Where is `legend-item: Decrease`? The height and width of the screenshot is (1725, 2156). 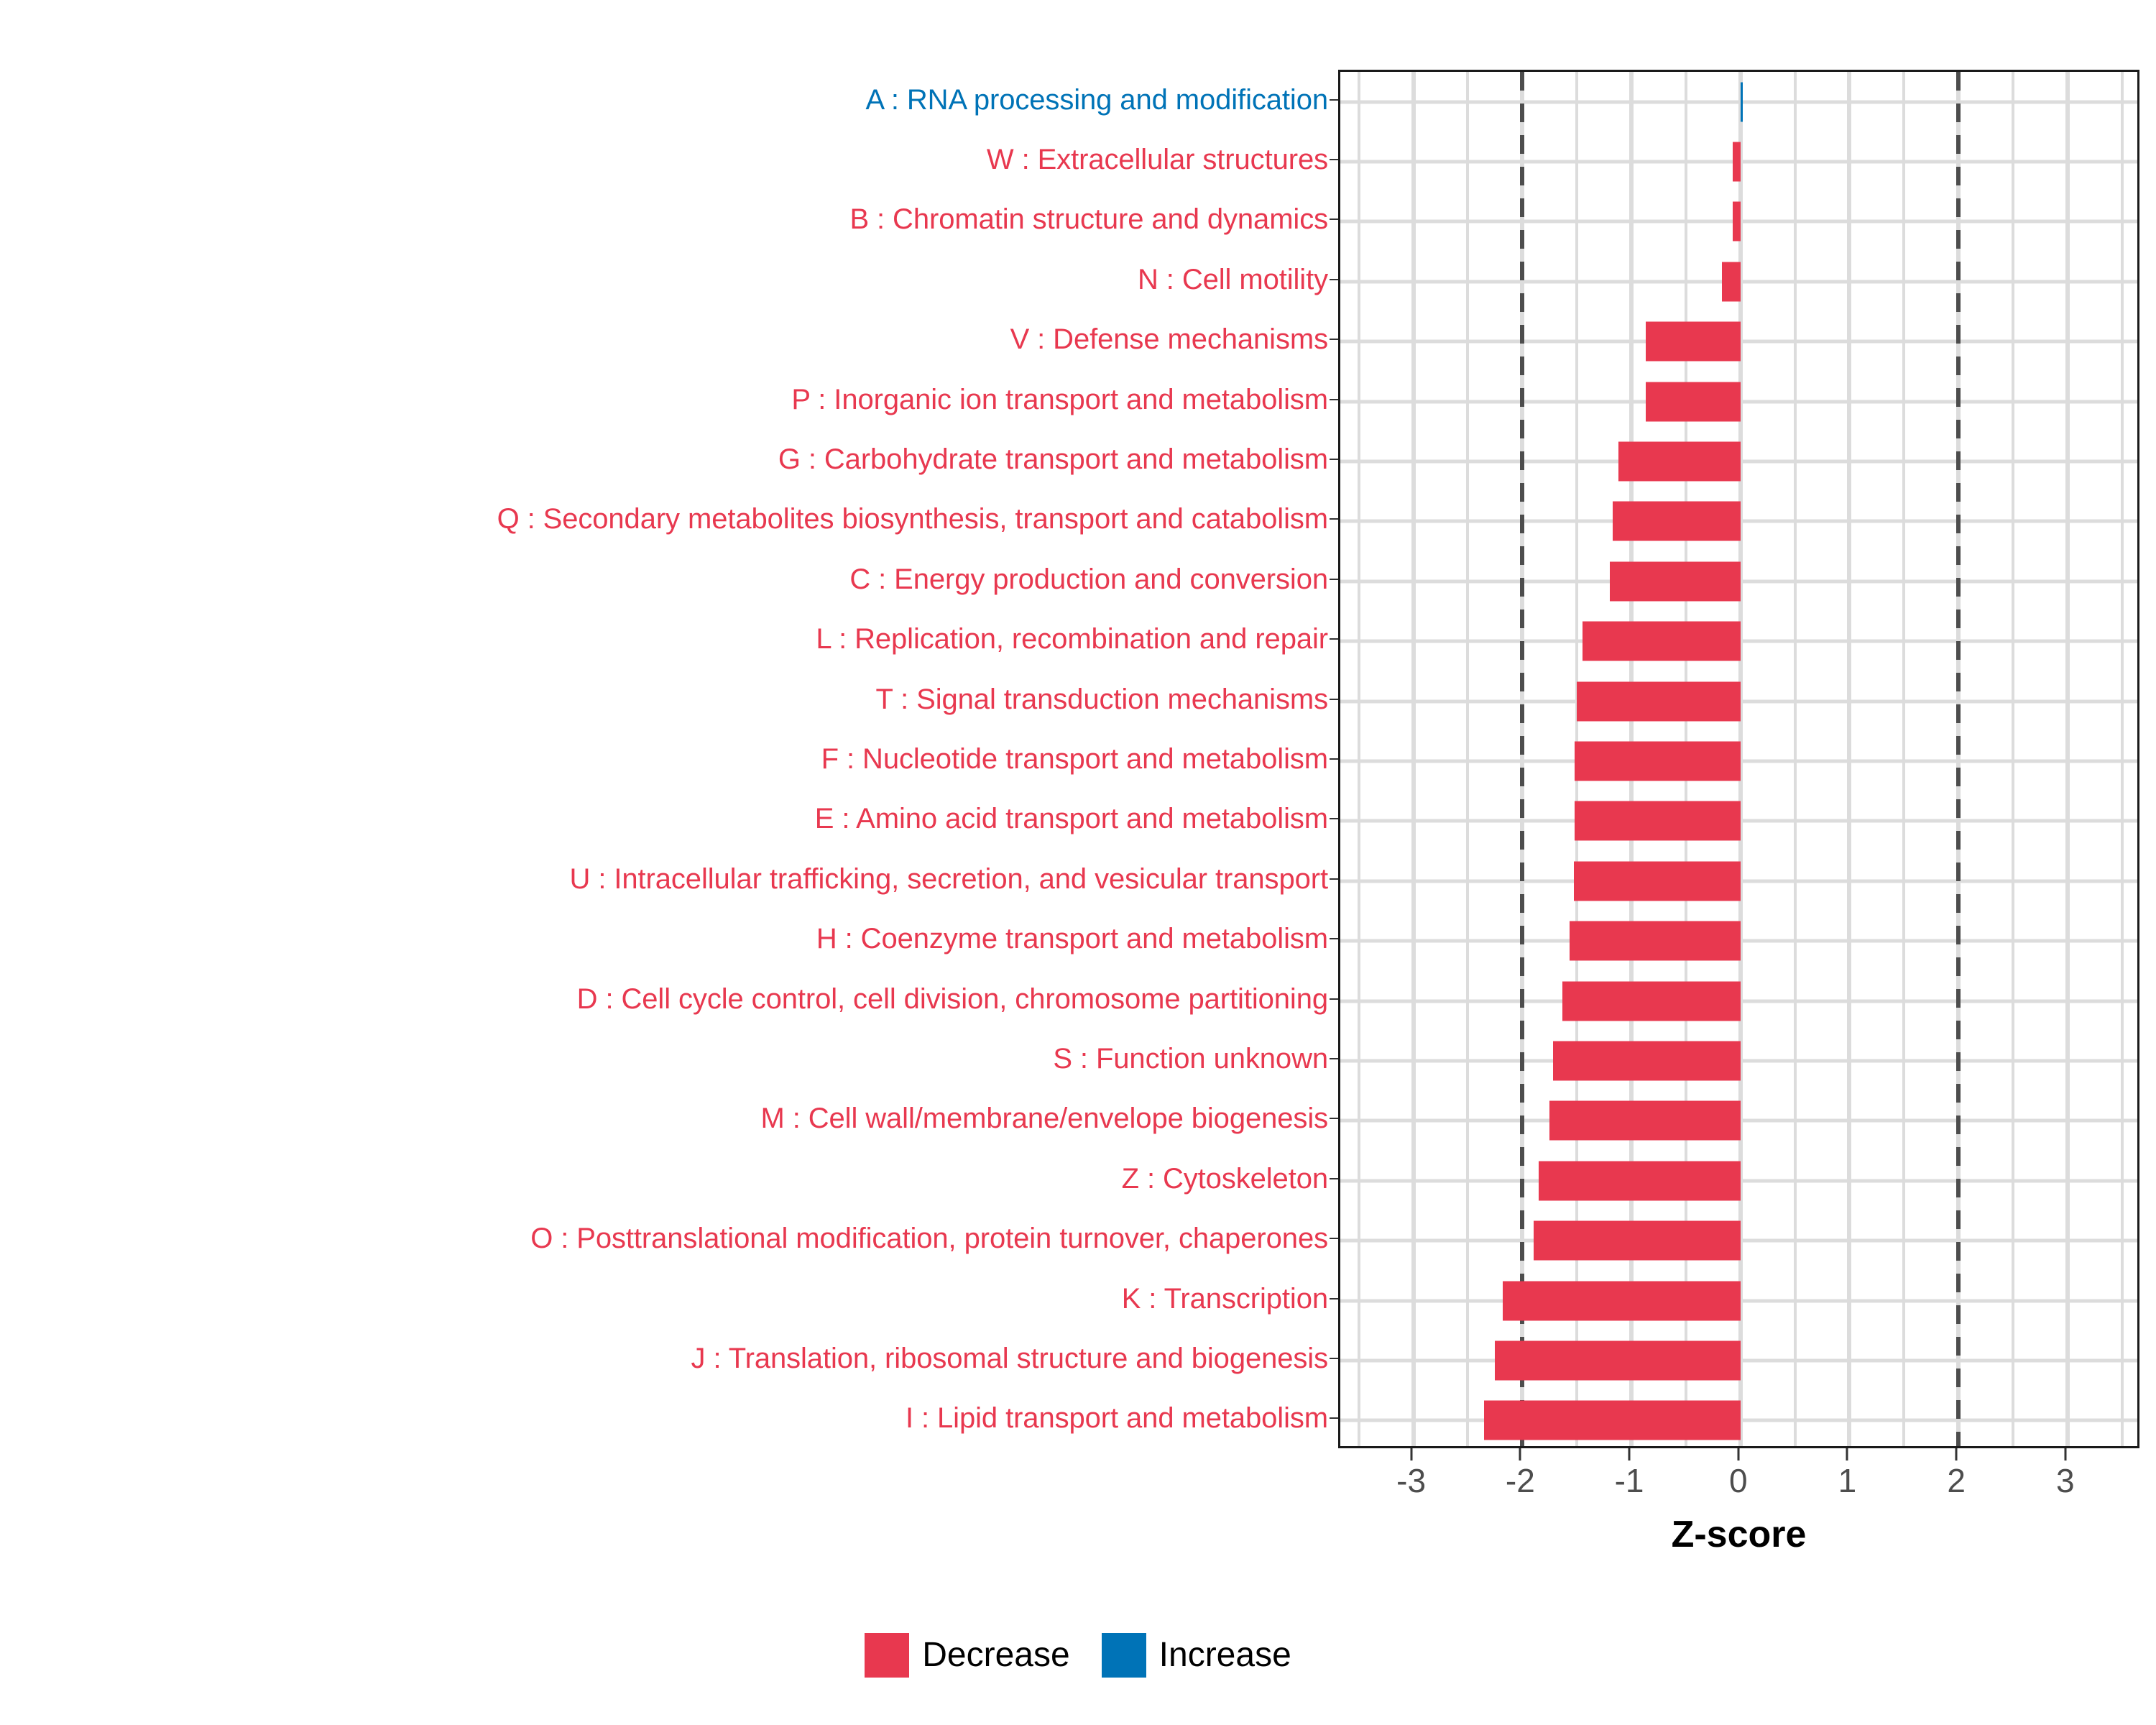
legend-item: Decrease is located at coordinates (967, 1655).